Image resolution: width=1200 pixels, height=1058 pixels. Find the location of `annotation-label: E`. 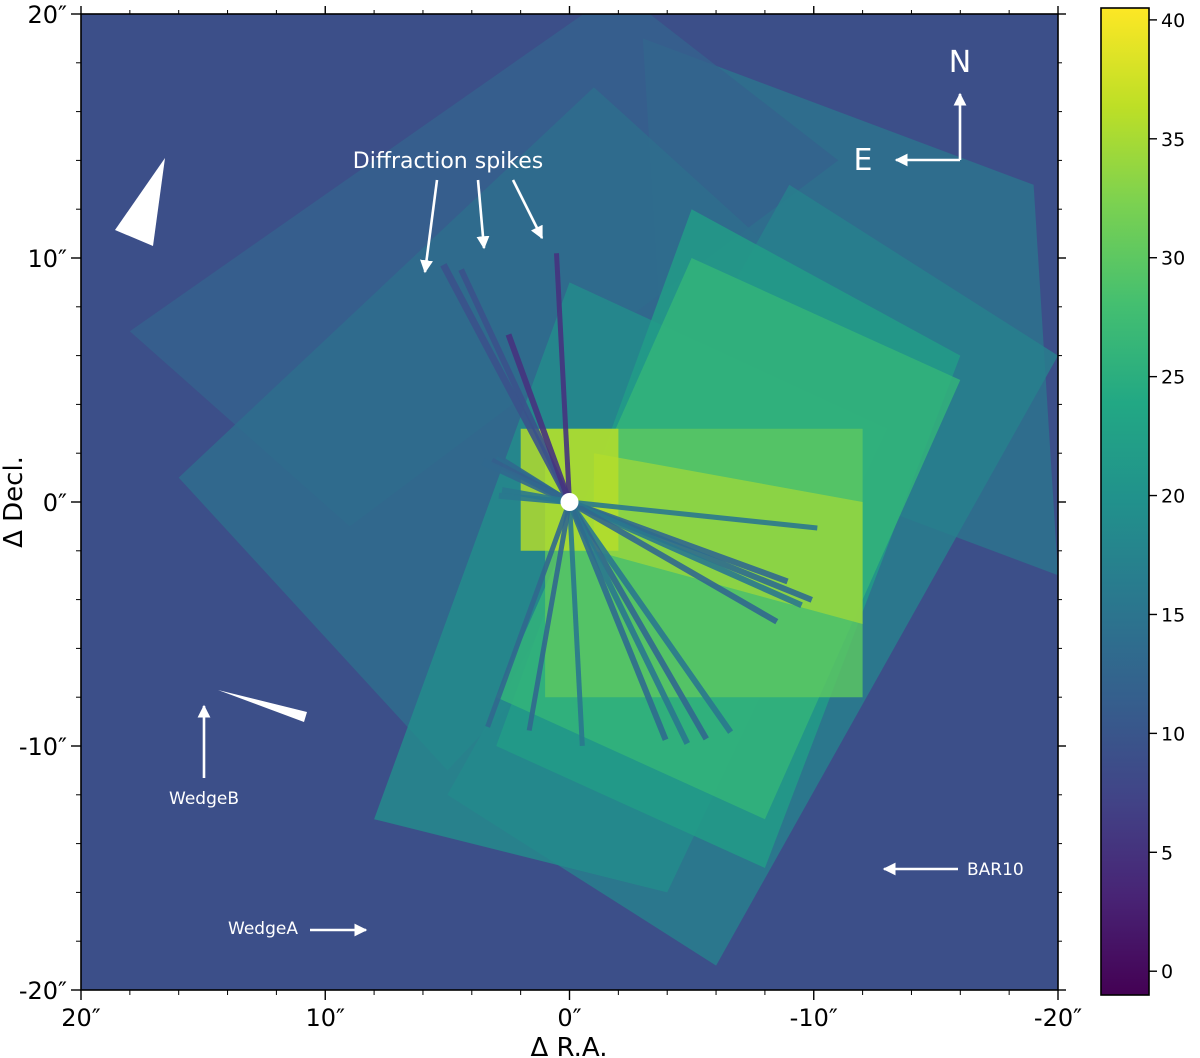

annotation-label: E is located at coordinates (863, 160).